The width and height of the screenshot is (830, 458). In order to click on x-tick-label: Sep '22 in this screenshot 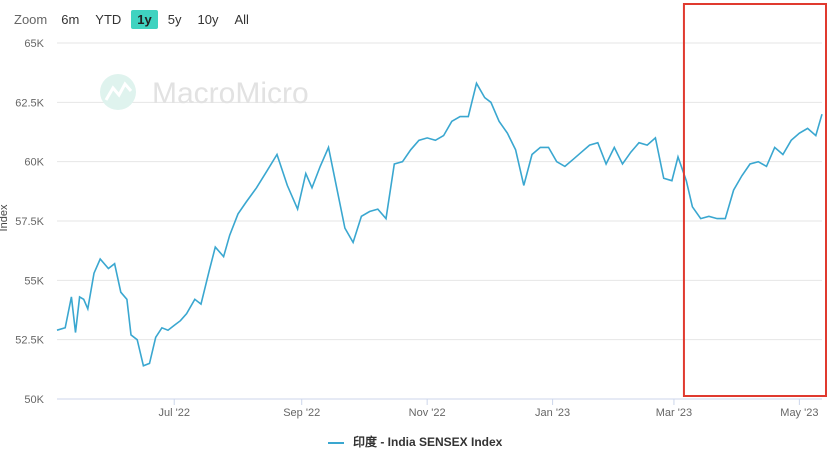, I will do `click(301, 413)`.